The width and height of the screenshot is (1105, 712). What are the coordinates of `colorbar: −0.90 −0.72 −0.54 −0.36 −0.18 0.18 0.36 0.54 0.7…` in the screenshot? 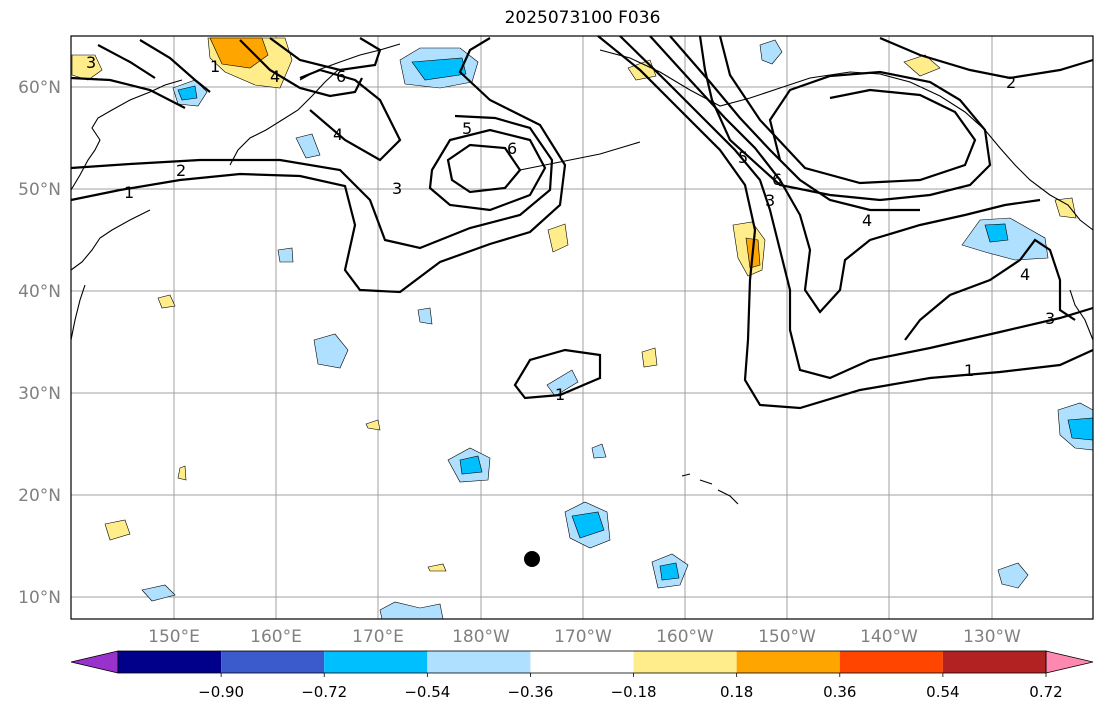 It's located at (582, 675).